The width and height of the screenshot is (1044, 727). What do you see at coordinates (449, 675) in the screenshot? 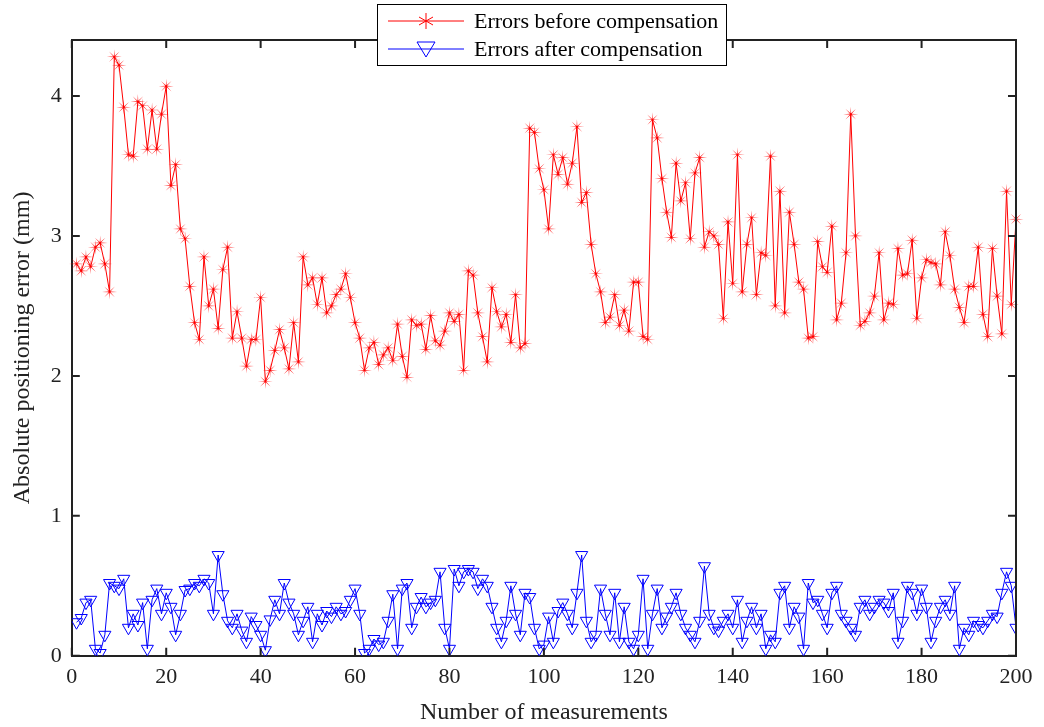
I see `x-tick-label: 80` at bounding box center [449, 675].